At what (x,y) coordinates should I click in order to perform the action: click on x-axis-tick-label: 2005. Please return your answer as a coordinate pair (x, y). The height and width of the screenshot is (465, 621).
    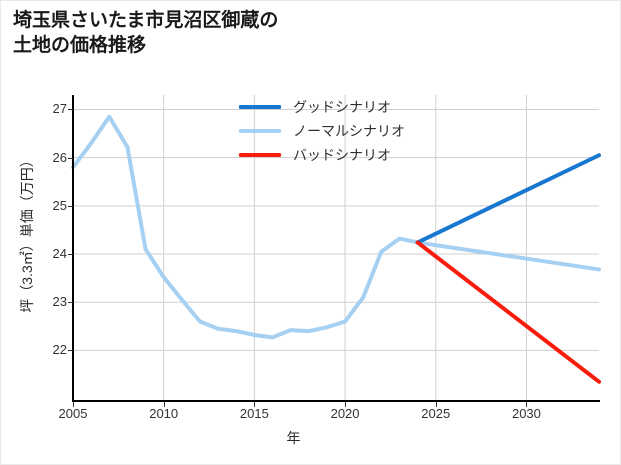
    Looking at the image, I should click on (73, 413).